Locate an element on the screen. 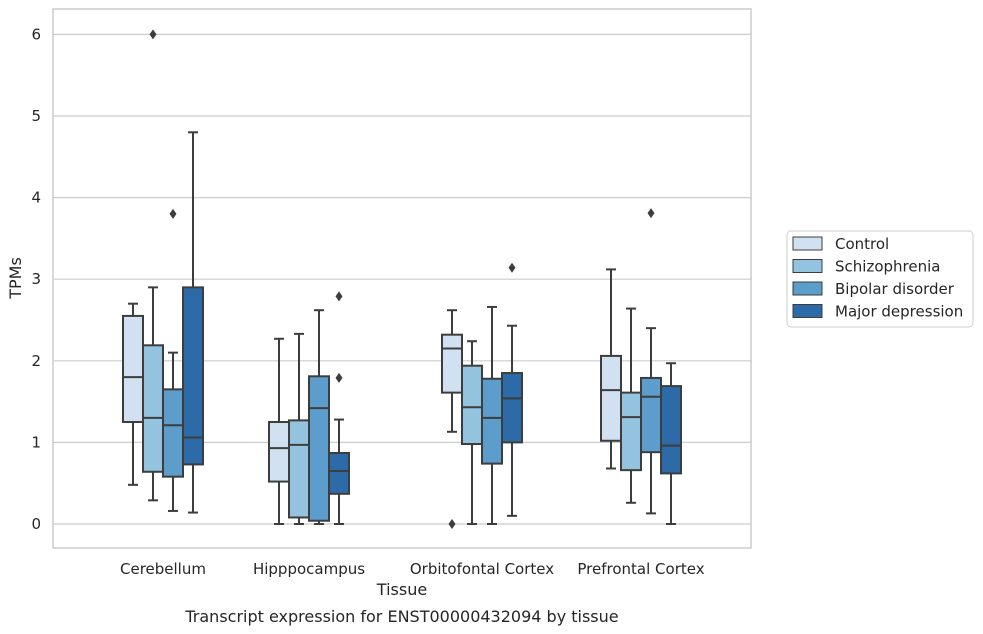  legend-frame is located at coordinates (880, 279).